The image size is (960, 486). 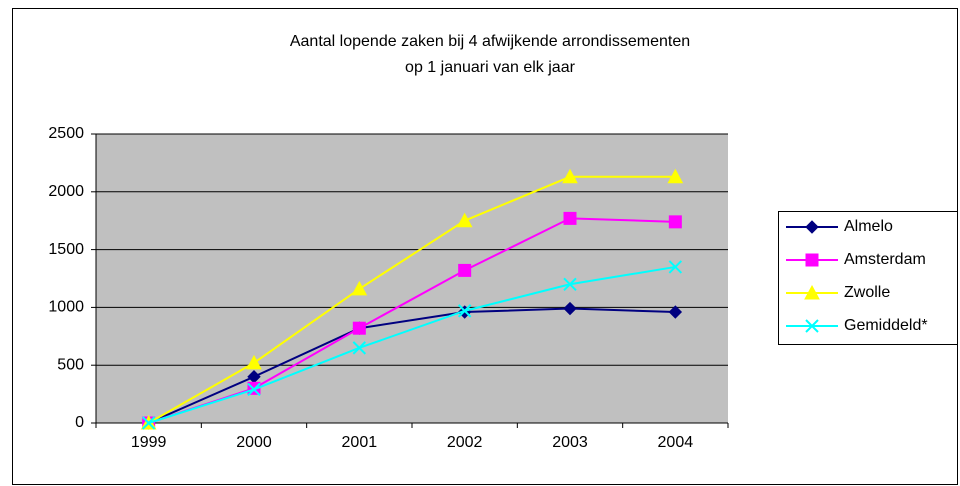 What do you see at coordinates (867, 292) in the screenshot?
I see `legend-label: Zwolle` at bounding box center [867, 292].